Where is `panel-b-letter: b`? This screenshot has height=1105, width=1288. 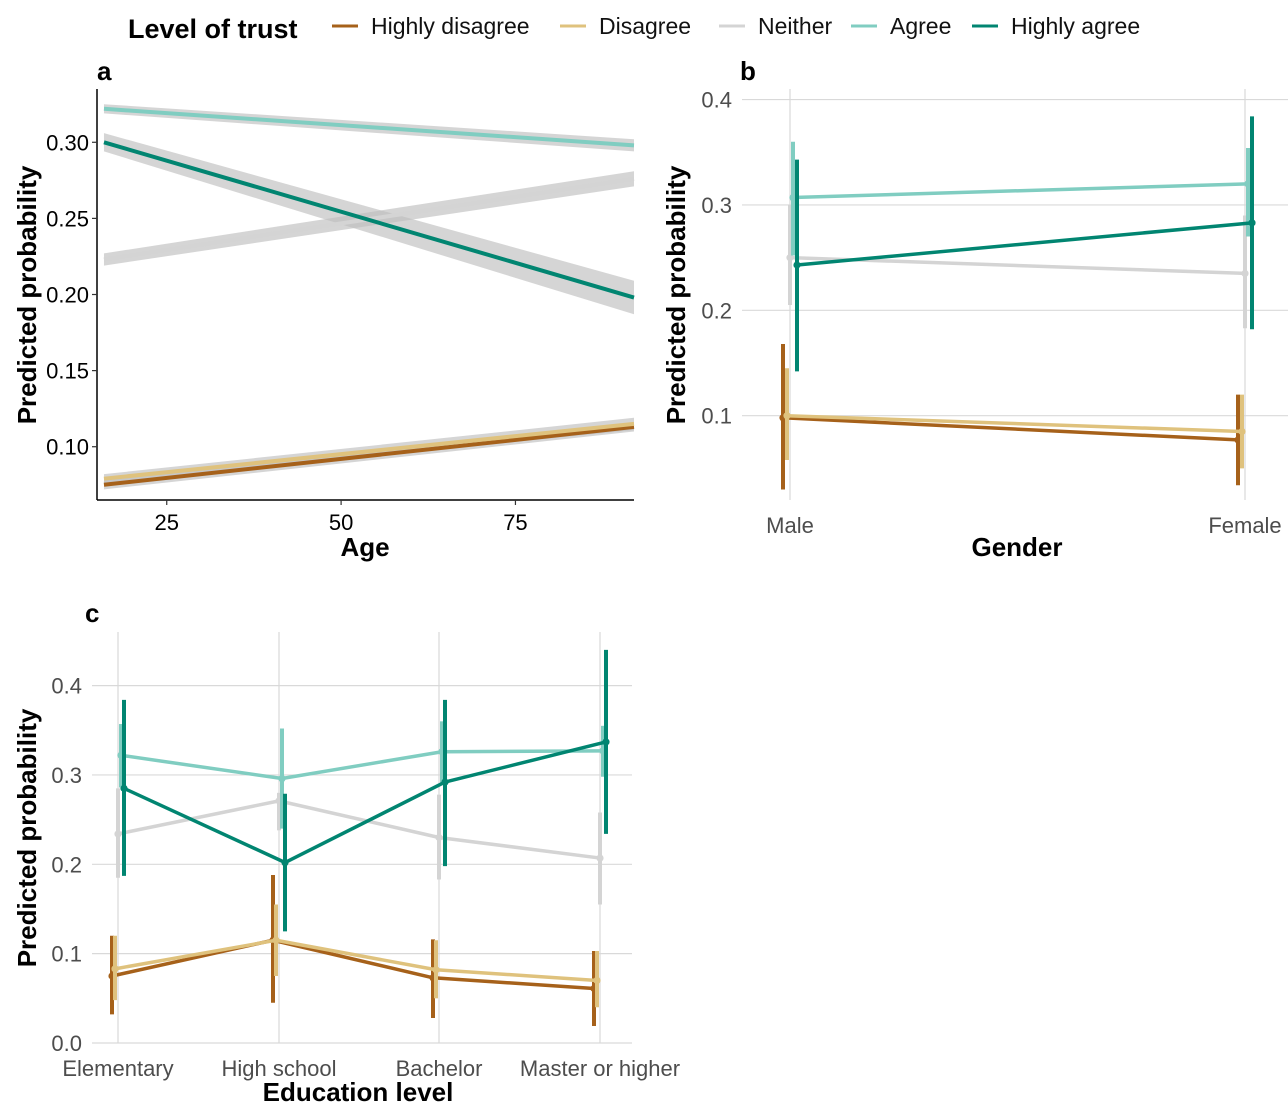 panel-b-letter: b is located at coordinates (748, 71).